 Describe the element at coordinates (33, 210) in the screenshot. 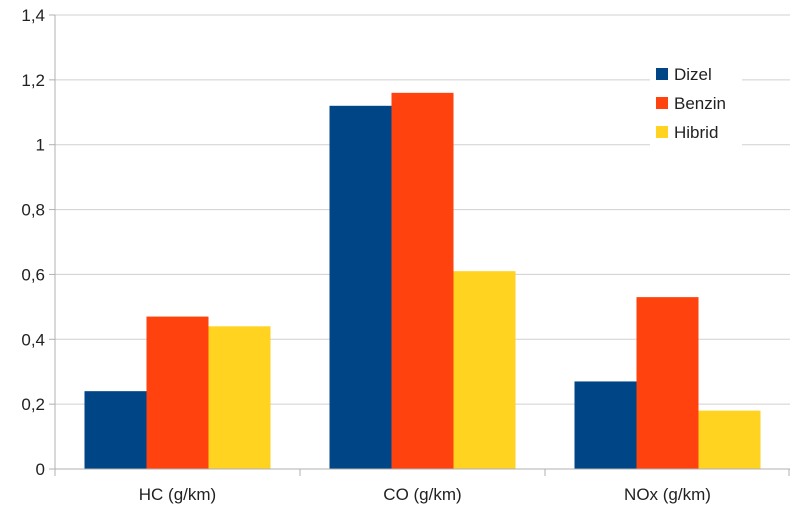

I see `y-tick-label: 0,8` at that location.